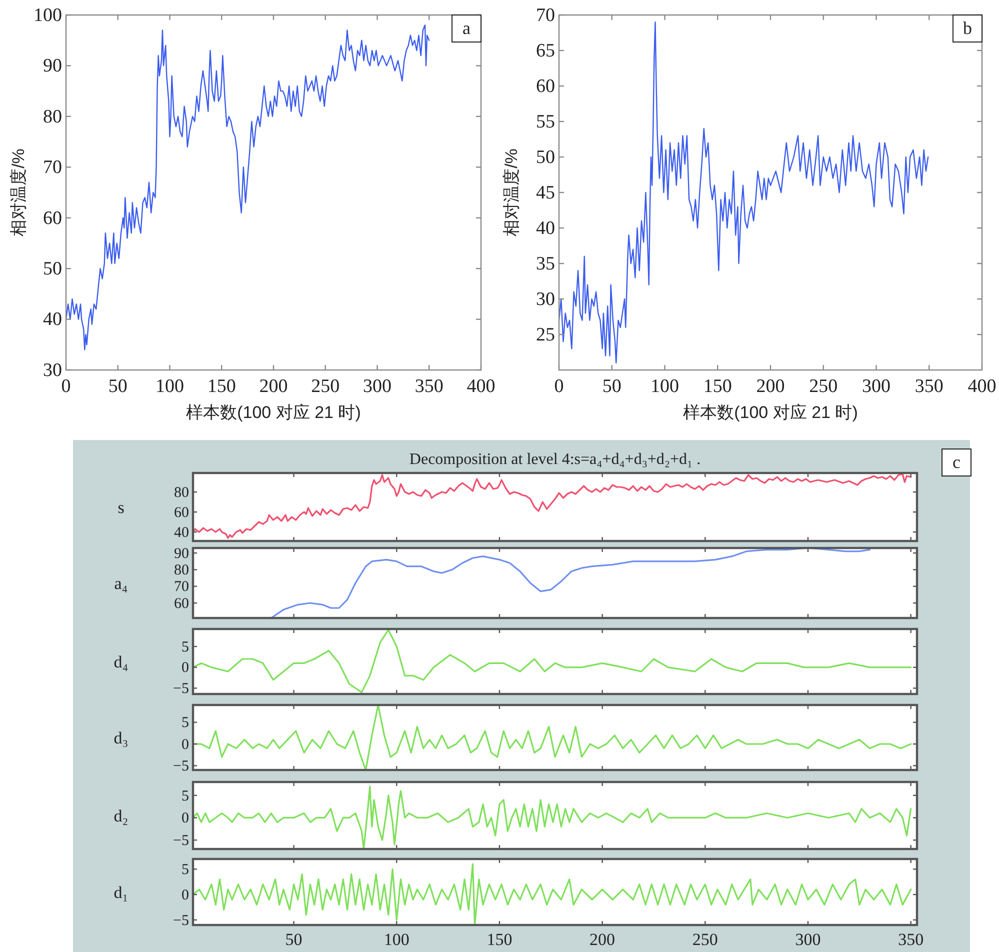  I want to click on y-tick-label: 100, so click(48, 15).